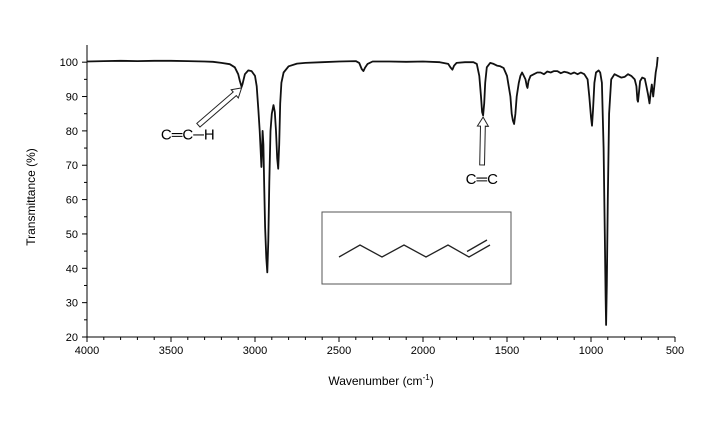  I want to click on y-axis-ticks: 20 30 40 50 60 70 80 90 100, so click(73, 200).